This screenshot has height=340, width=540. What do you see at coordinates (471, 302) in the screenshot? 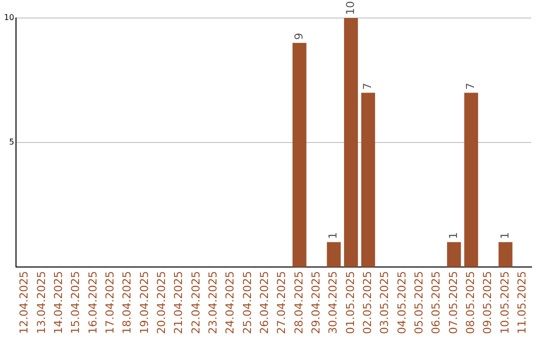
I see `x-tick-label: 08.05.2025` at bounding box center [471, 302].